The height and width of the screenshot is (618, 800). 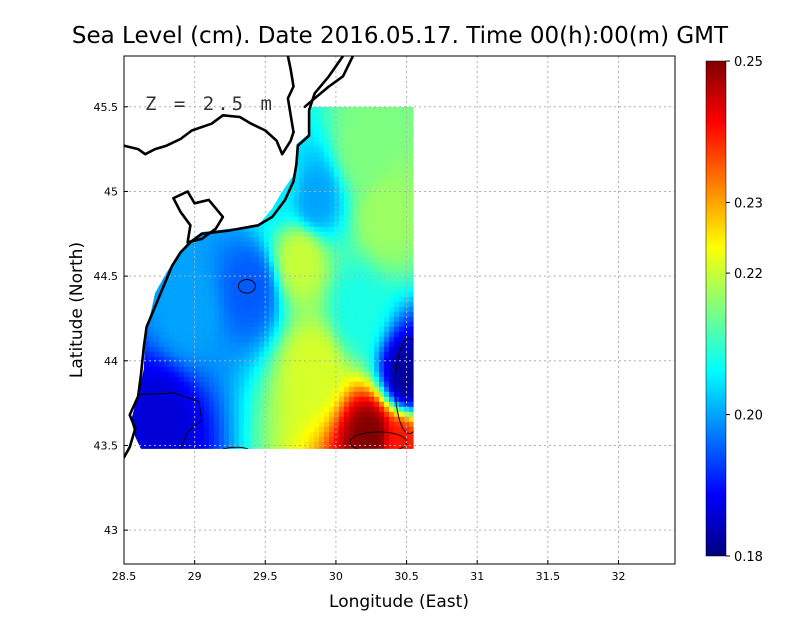 I want to click on y-tick-label: 44, so click(x=111, y=361).